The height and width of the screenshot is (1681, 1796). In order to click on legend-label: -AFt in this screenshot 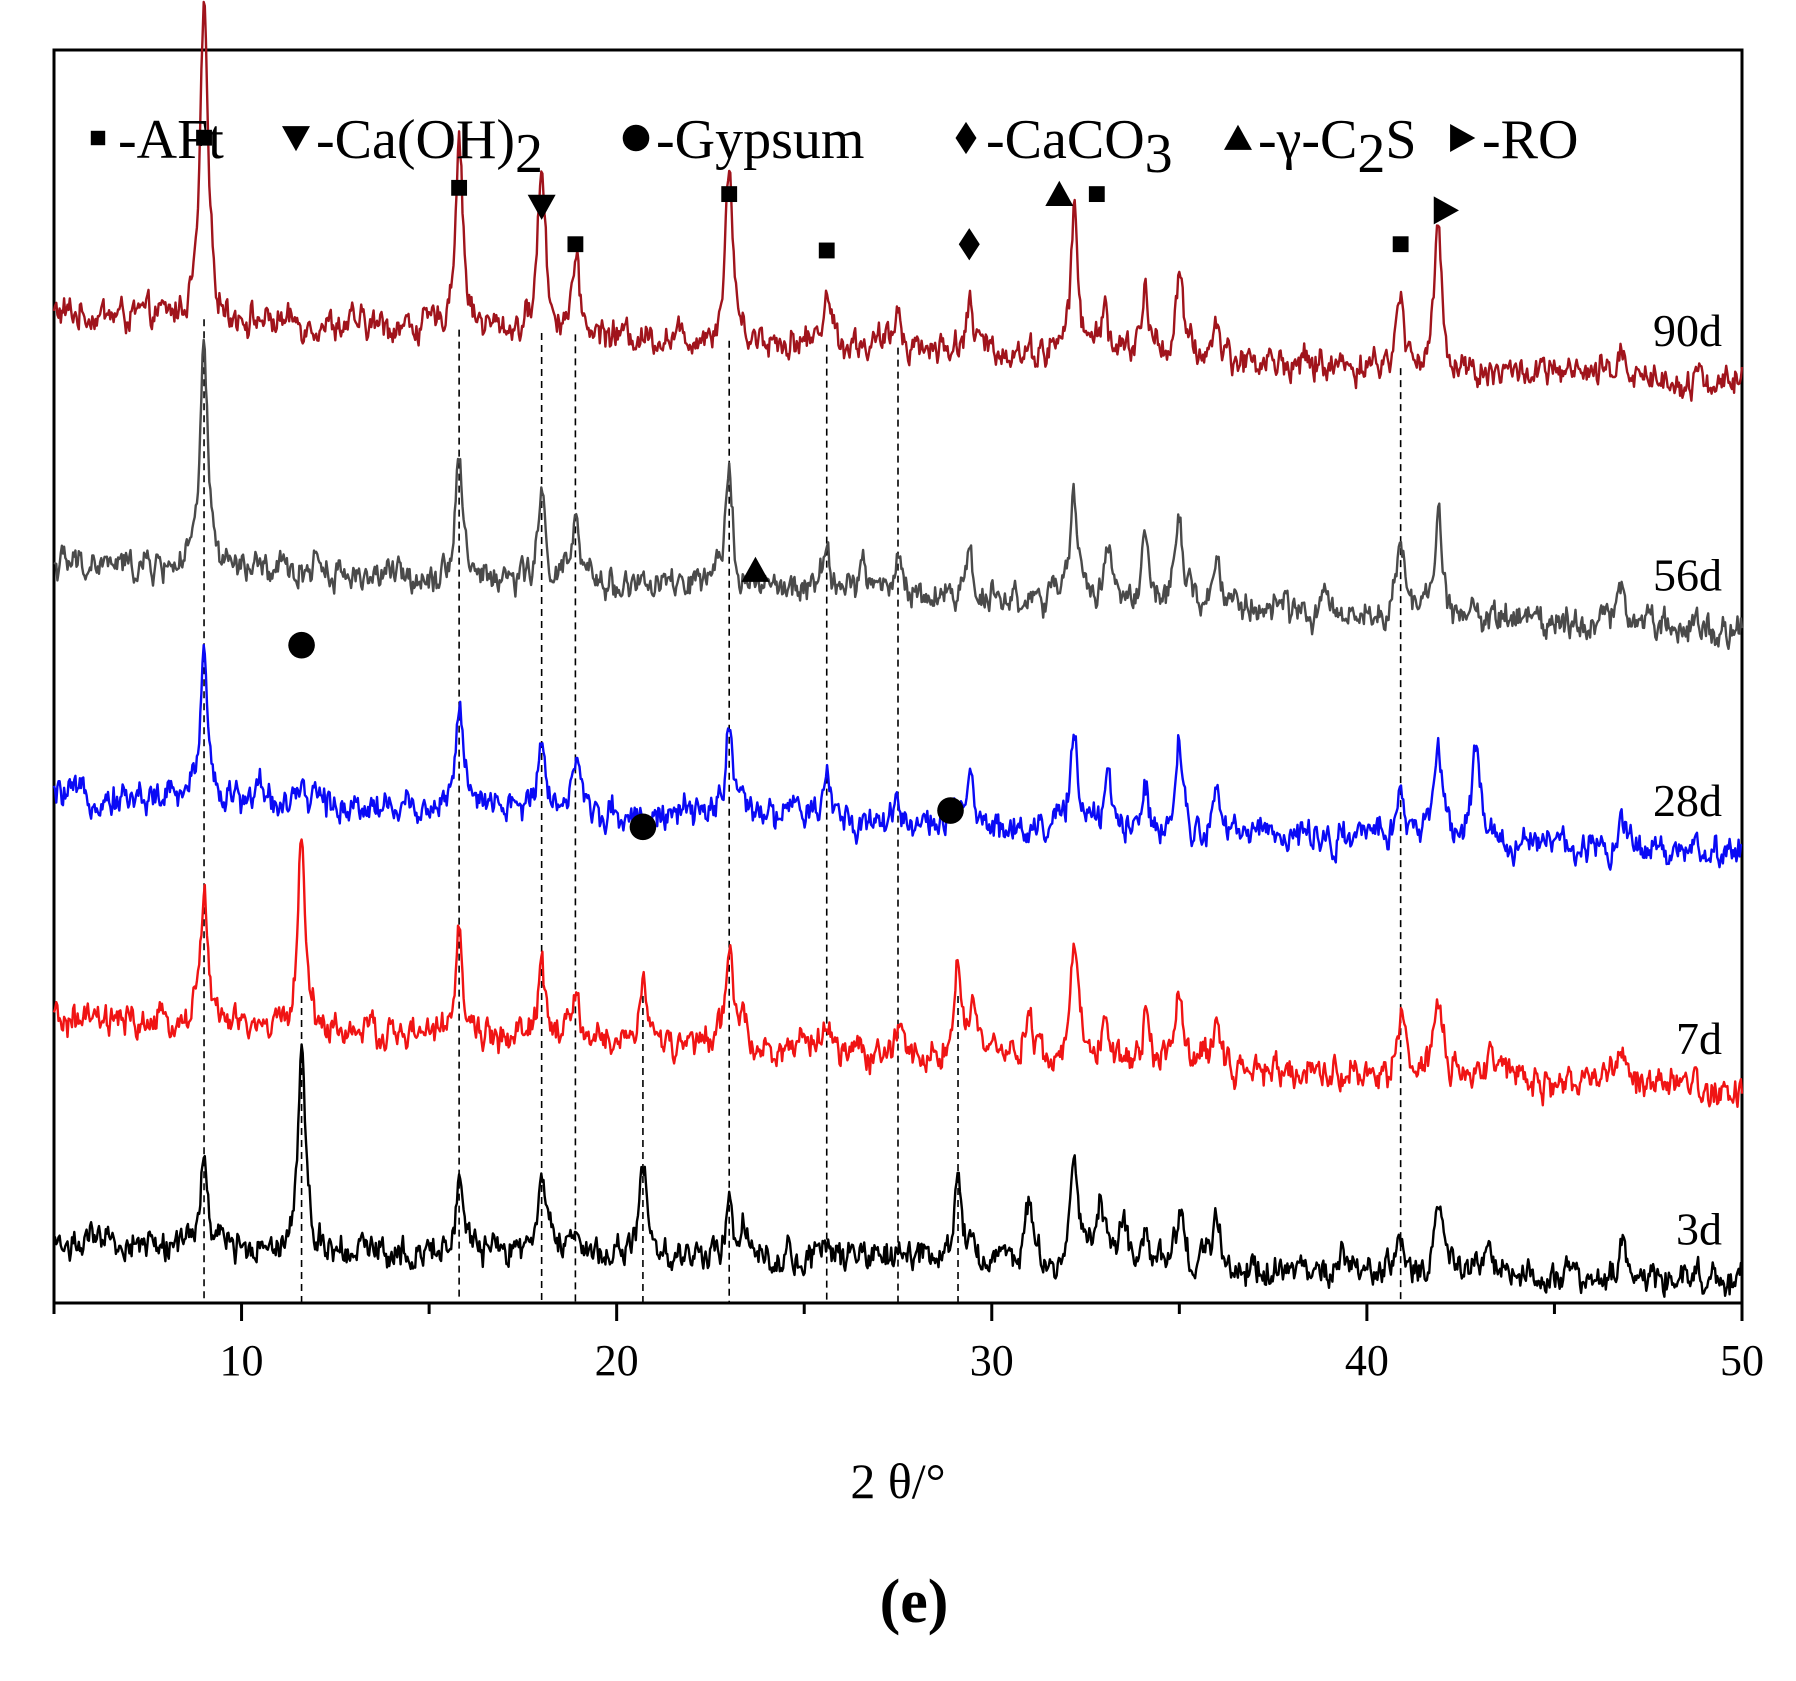, I will do `click(171, 140)`.